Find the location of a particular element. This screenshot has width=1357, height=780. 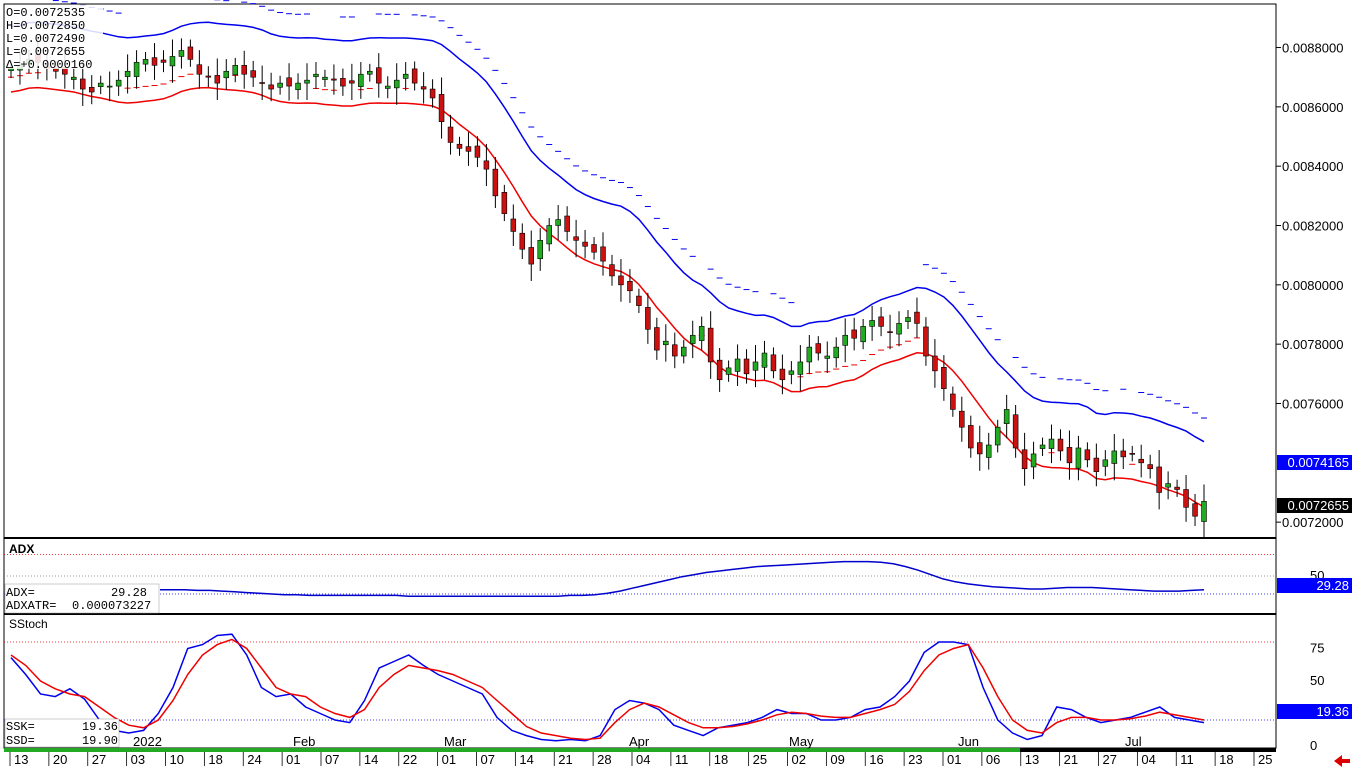

date-axis-day-label: 04 is located at coordinates (1148, 759).